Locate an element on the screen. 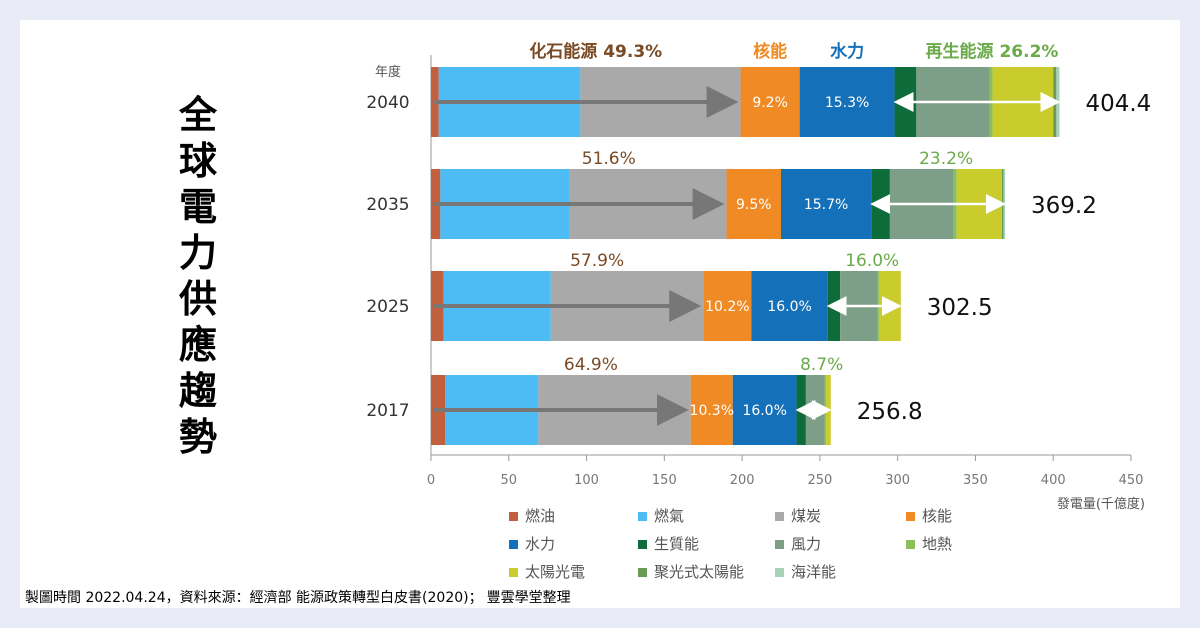 This screenshot has height=628, width=1200. legend-label: 核能 is located at coordinates (937, 516).